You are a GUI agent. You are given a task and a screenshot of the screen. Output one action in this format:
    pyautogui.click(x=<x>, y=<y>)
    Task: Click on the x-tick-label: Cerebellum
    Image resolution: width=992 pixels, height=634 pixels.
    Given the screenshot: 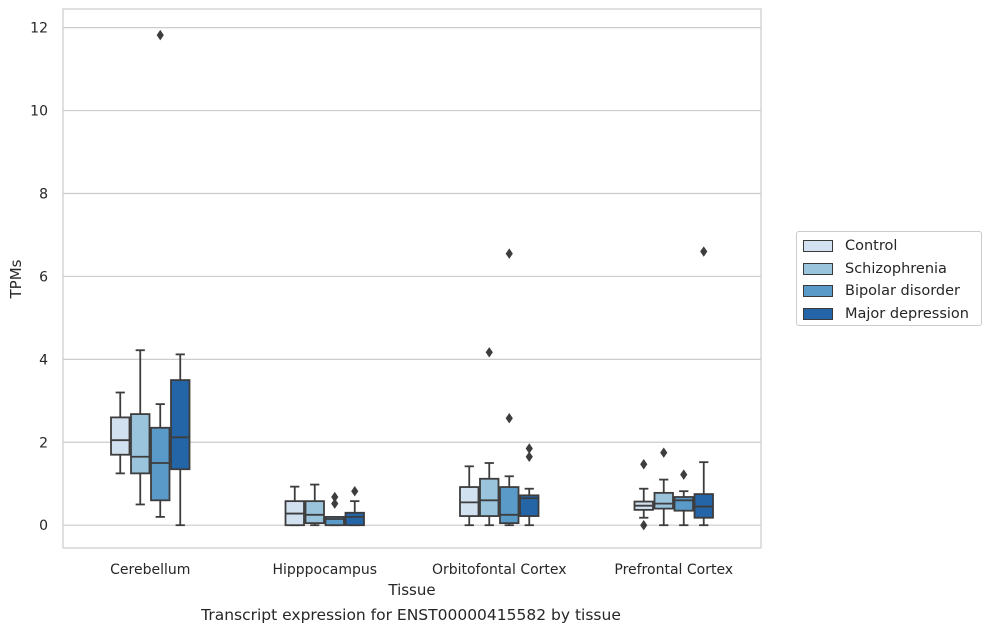 What is the action you would take?
    pyautogui.click(x=150, y=570)
    